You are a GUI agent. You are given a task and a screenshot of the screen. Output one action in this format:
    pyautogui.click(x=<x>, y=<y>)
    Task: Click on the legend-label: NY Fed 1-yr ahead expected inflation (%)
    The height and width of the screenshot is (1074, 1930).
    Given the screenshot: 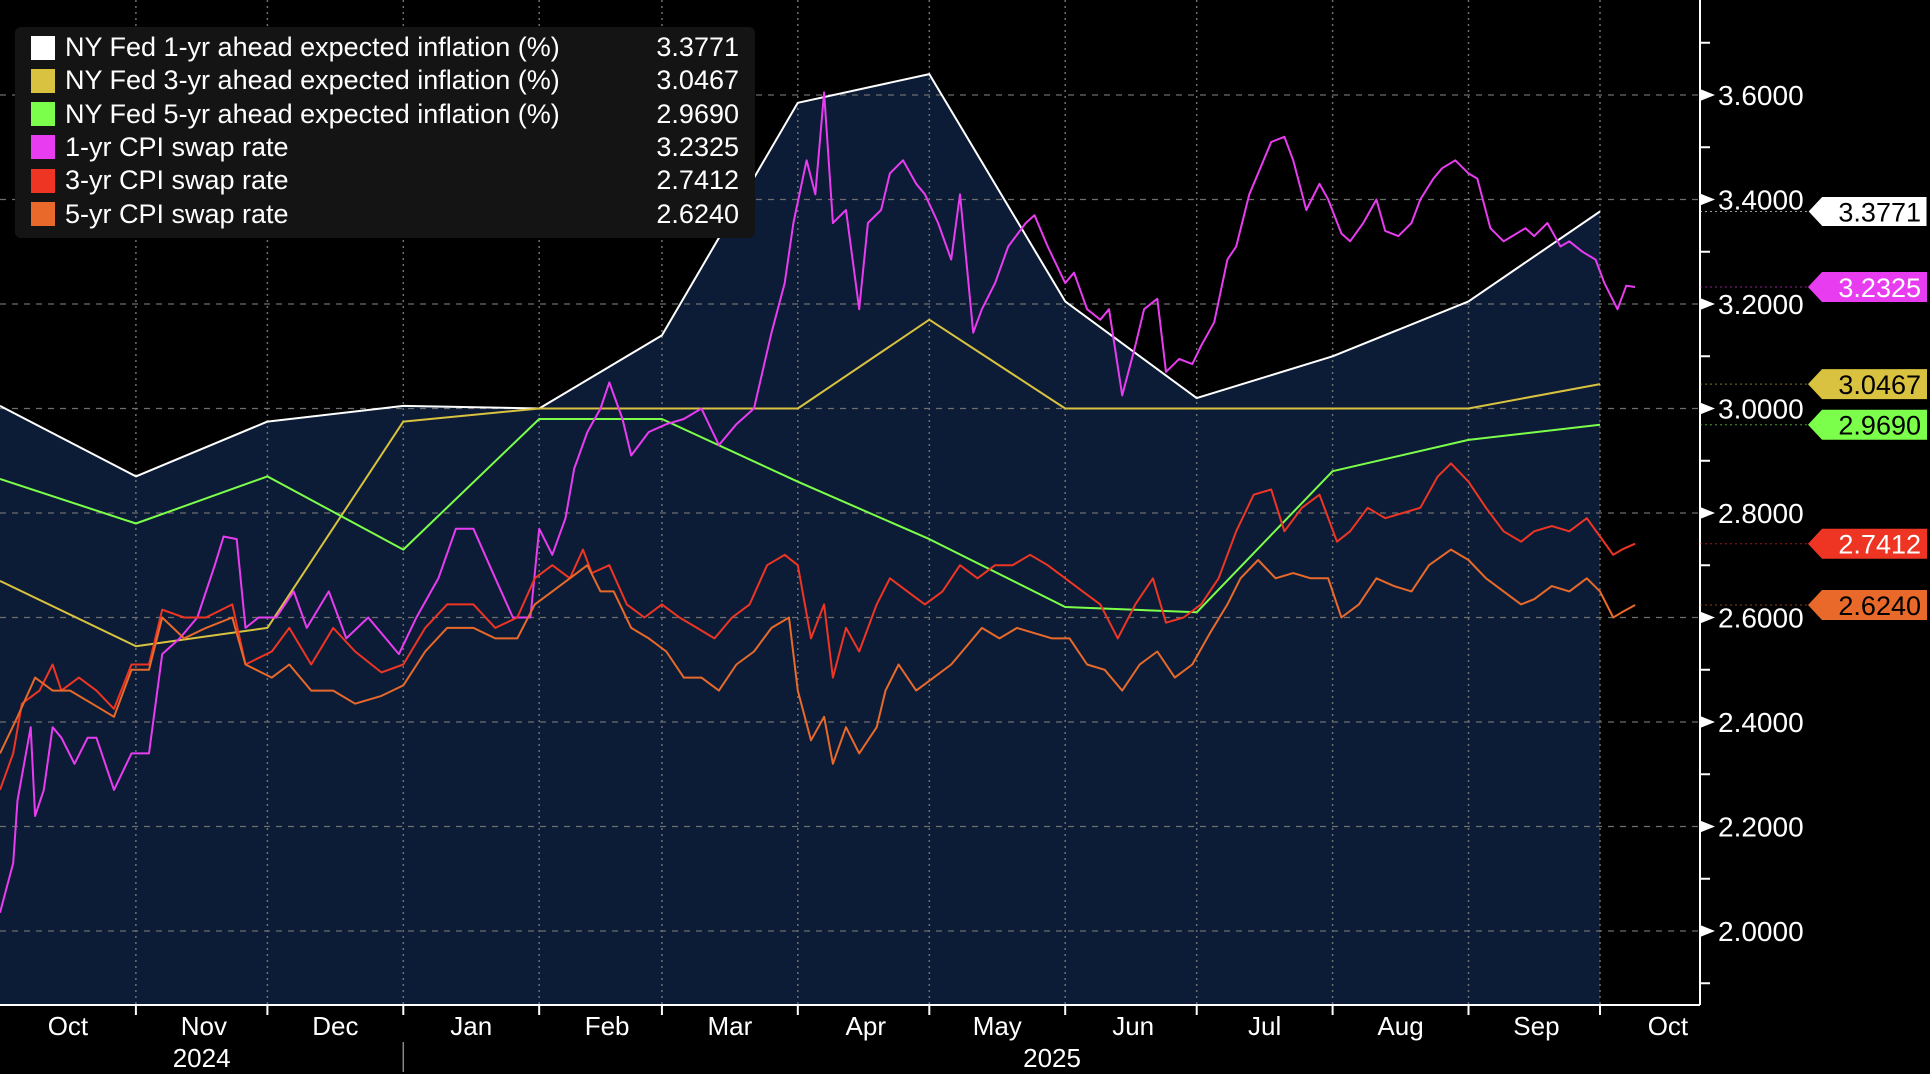 What is the action you would take?
    pyautogui.click(x=312, y=47)
    